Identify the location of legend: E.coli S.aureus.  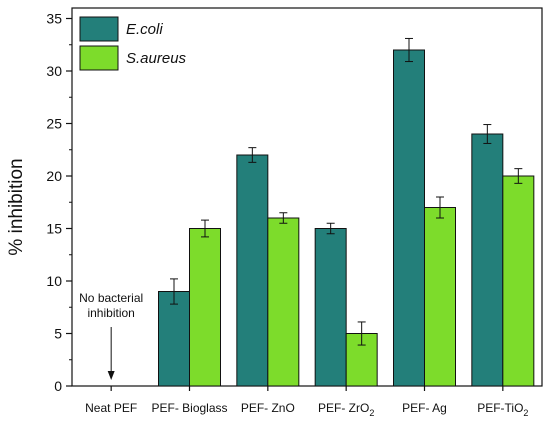
(133, 43).